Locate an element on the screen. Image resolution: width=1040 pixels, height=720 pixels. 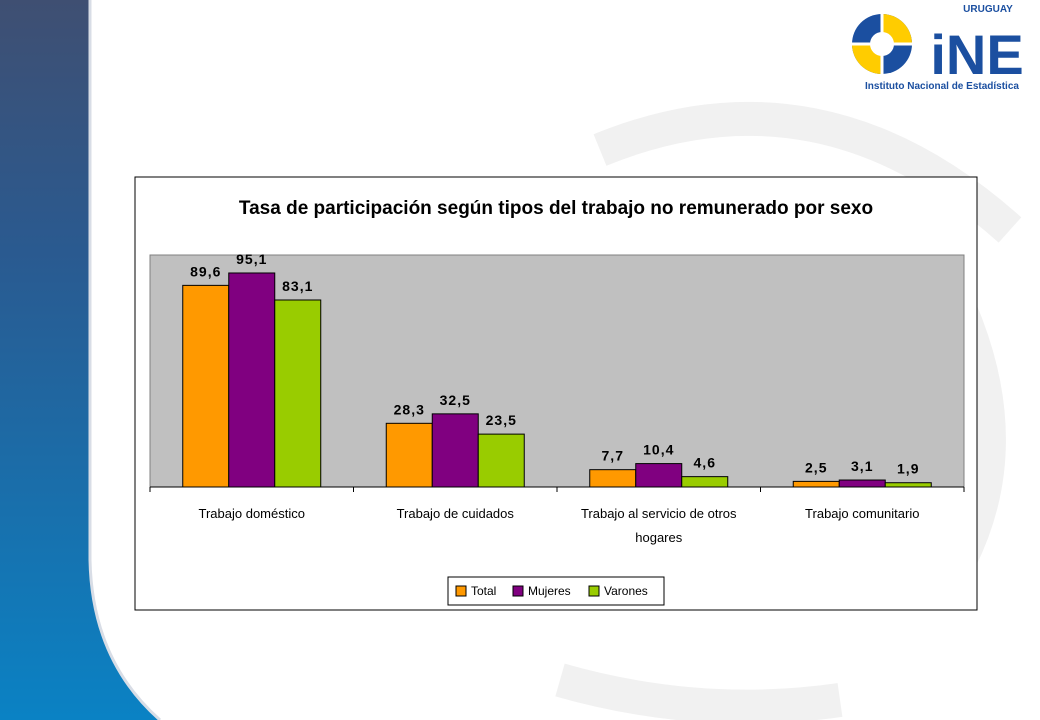
data-label-varones: 1,9 is located at coordinates (908, 469).